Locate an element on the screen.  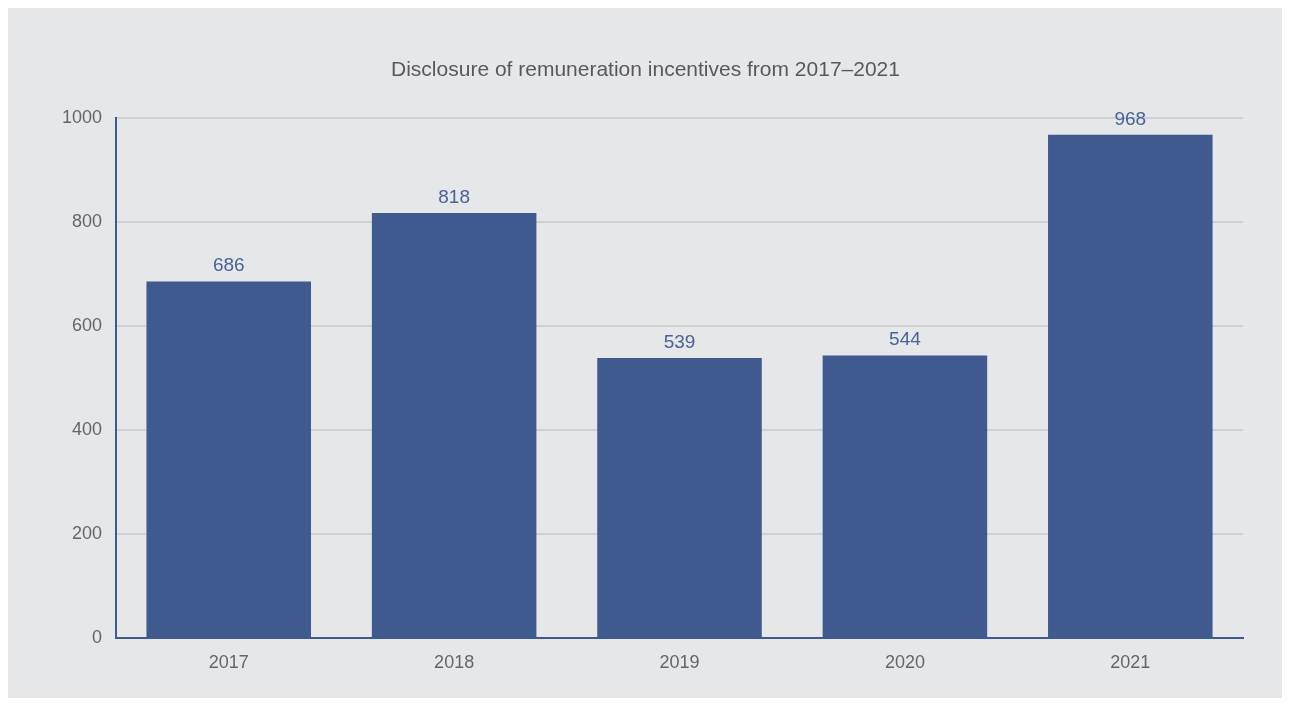
x-tick-label: 2021 is located at coordinates (1130, 662).